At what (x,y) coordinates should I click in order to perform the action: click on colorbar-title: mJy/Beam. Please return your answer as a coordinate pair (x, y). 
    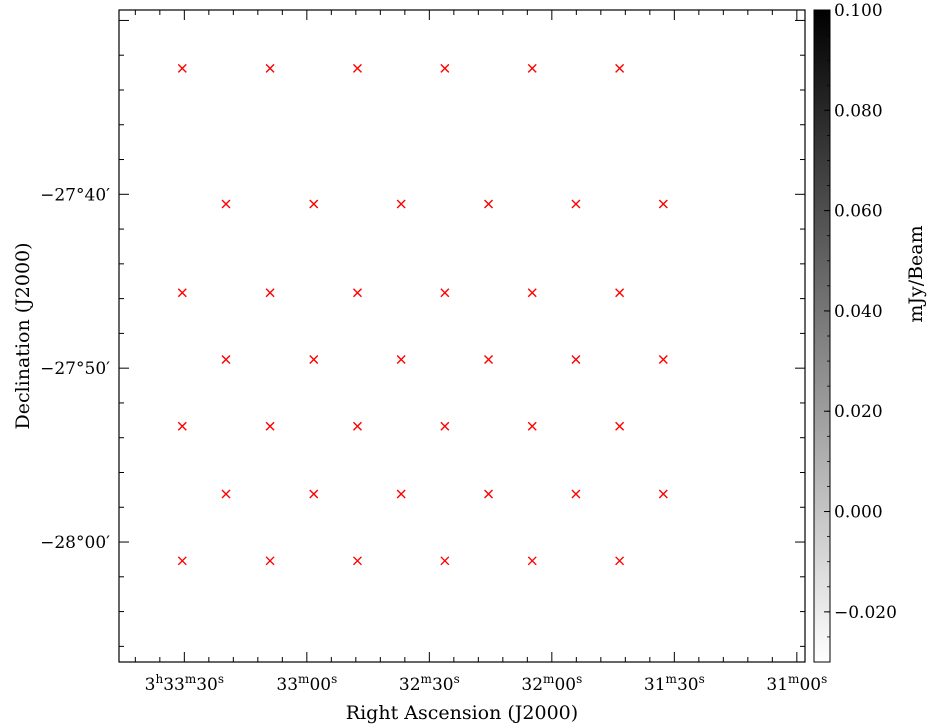
    Looking at the image, I should click on (916, 273).